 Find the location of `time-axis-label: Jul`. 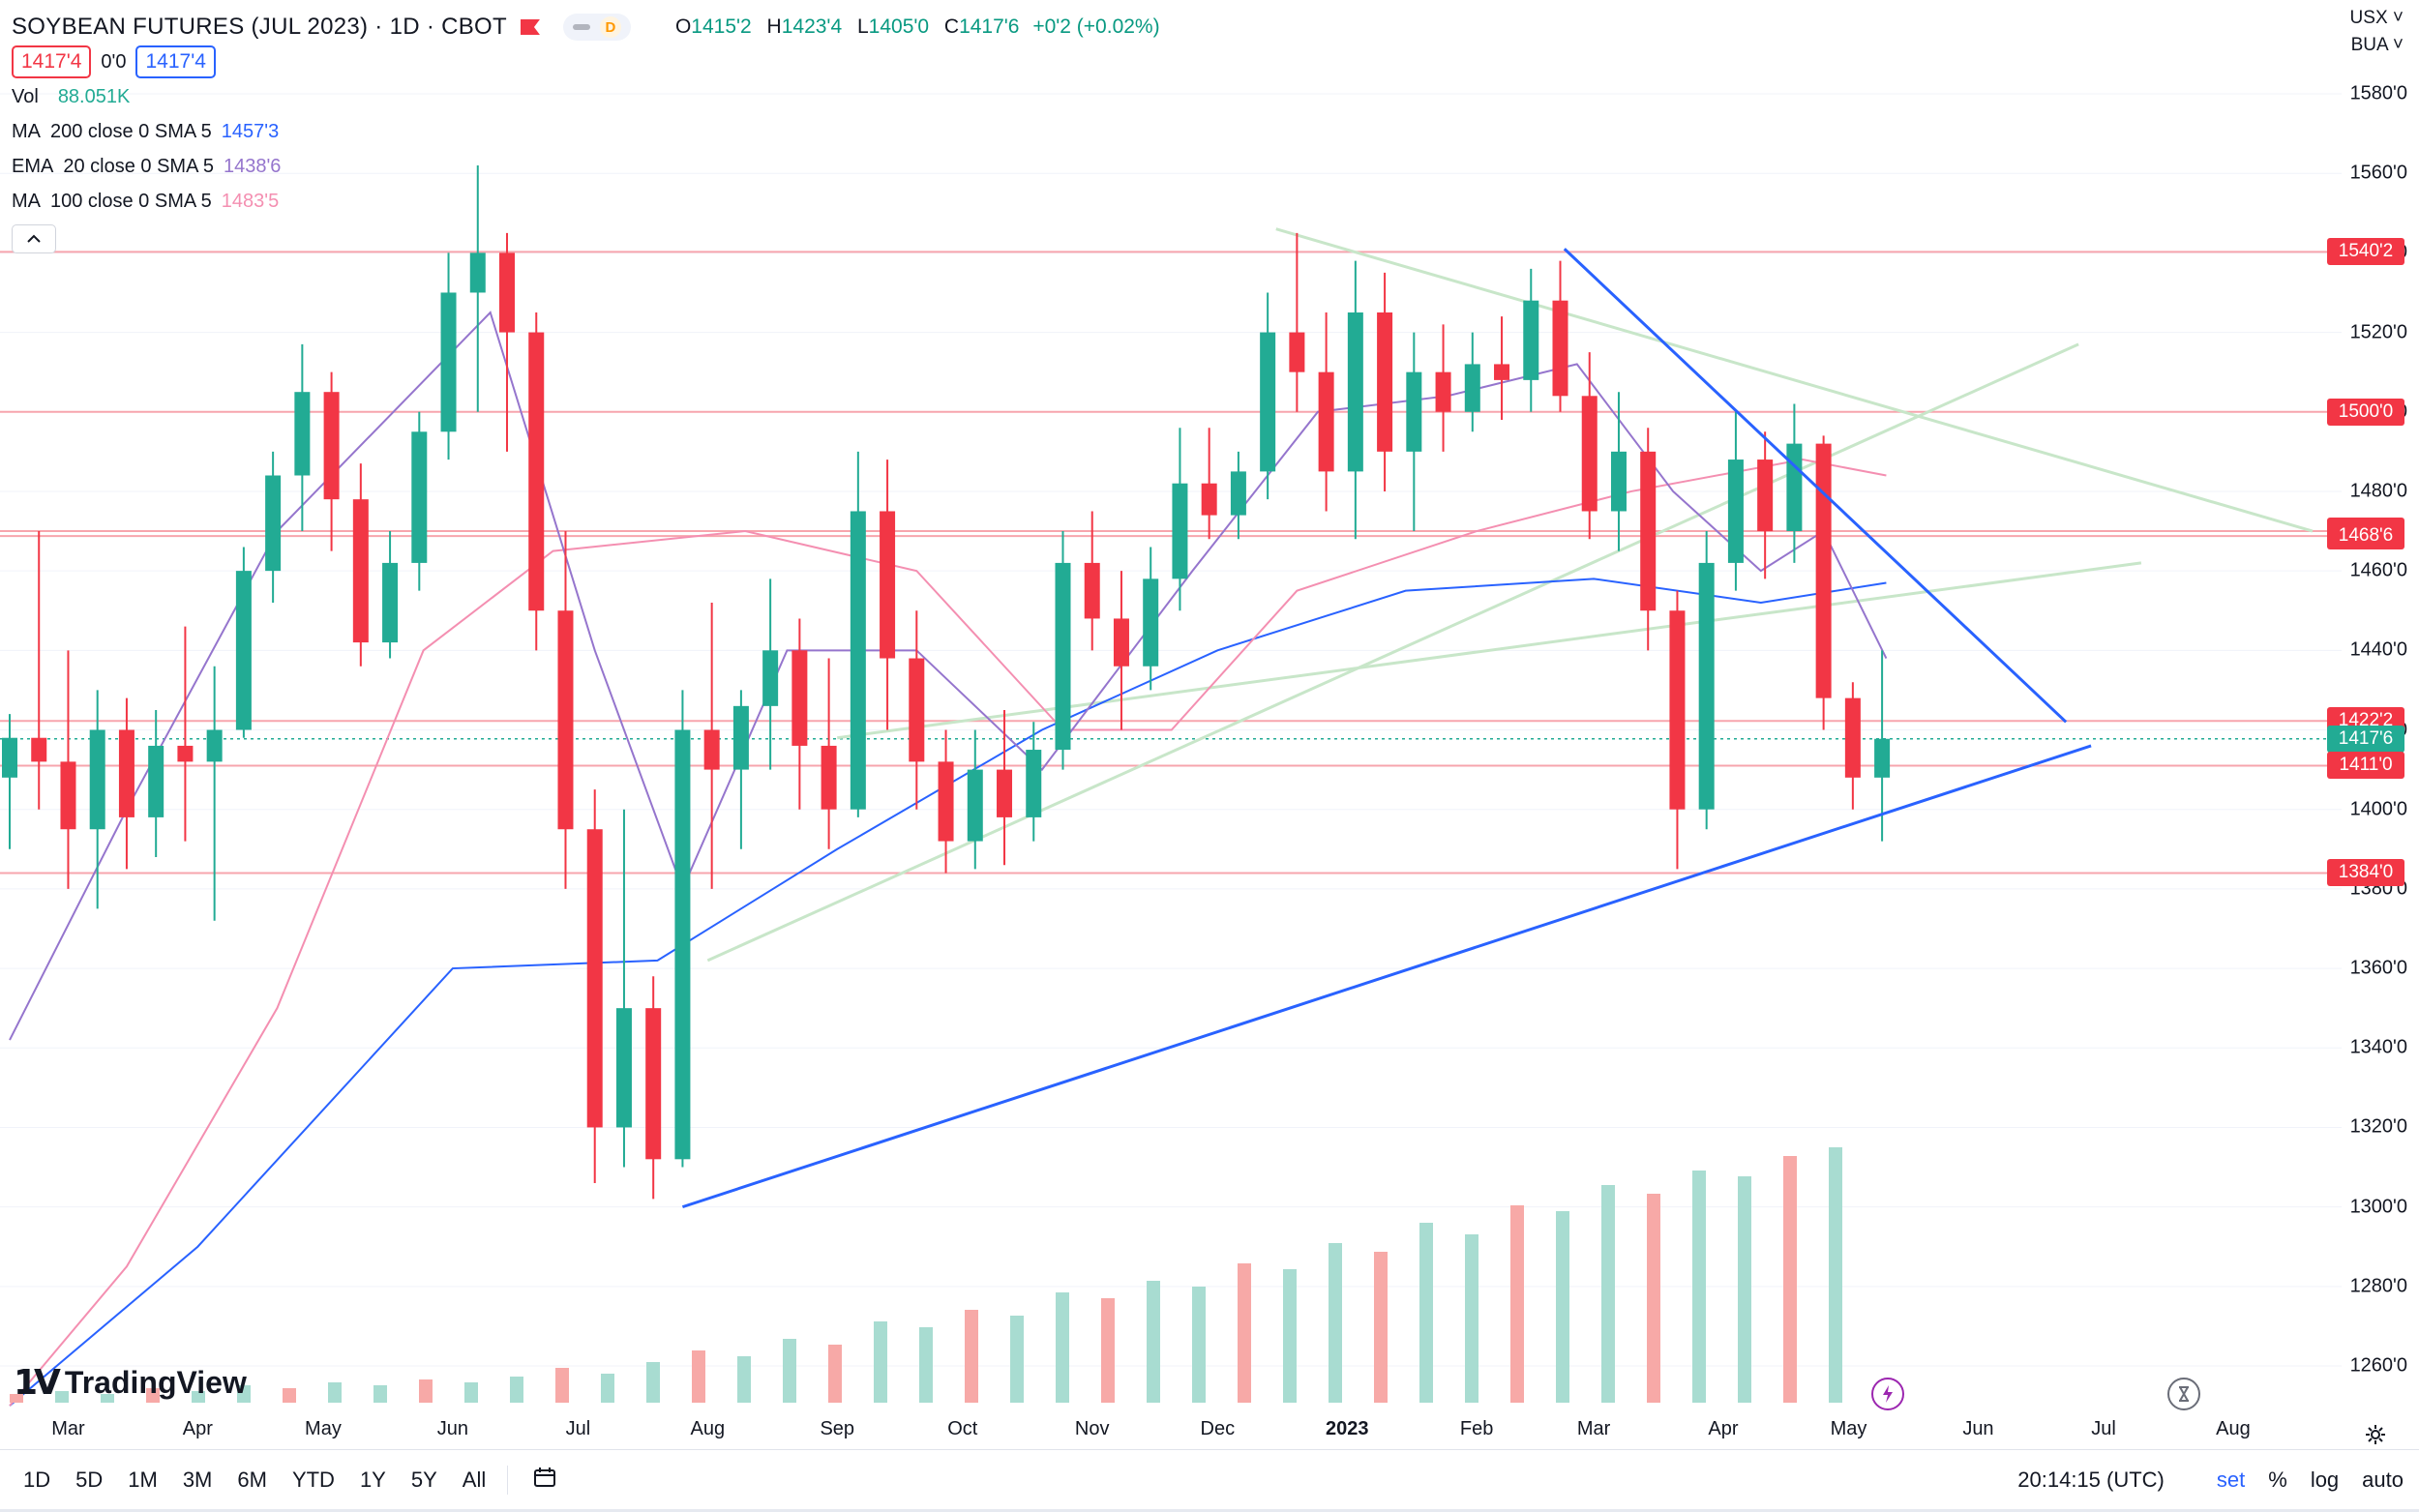

time-axis-label: Jul is located at coordinates (578, 1428).